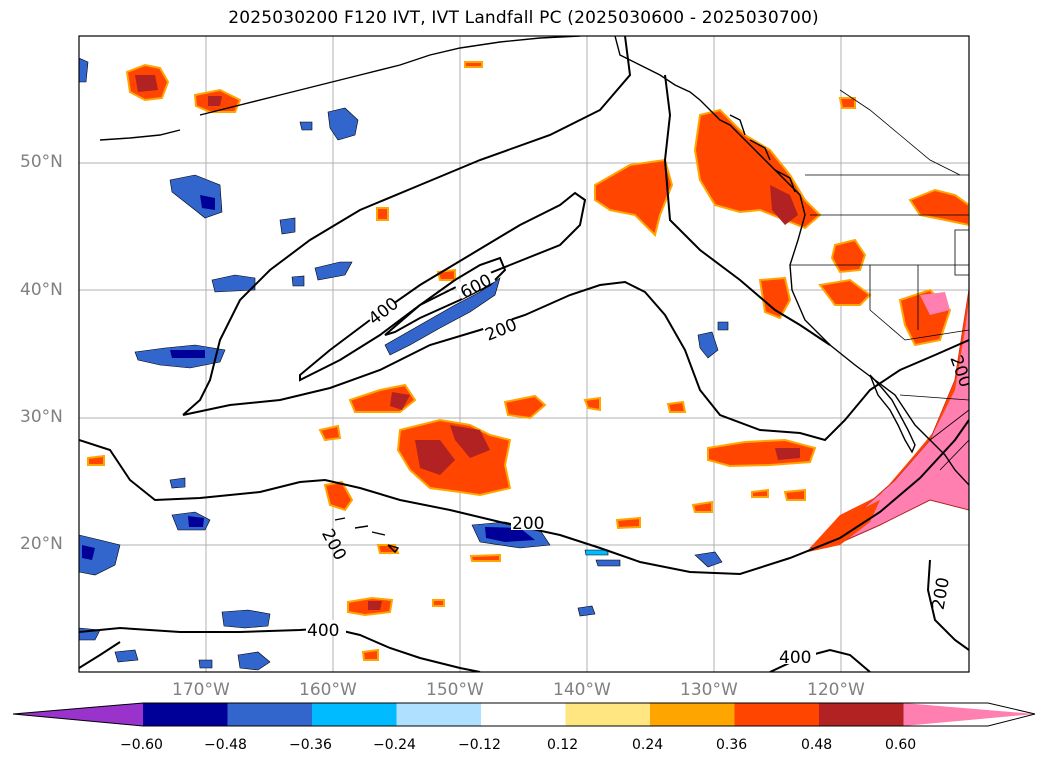  What do you see at coordinates (41, 162) in the screenshot?
I see `lat-label-50n: 50°N` at bounding box center [41, 162].